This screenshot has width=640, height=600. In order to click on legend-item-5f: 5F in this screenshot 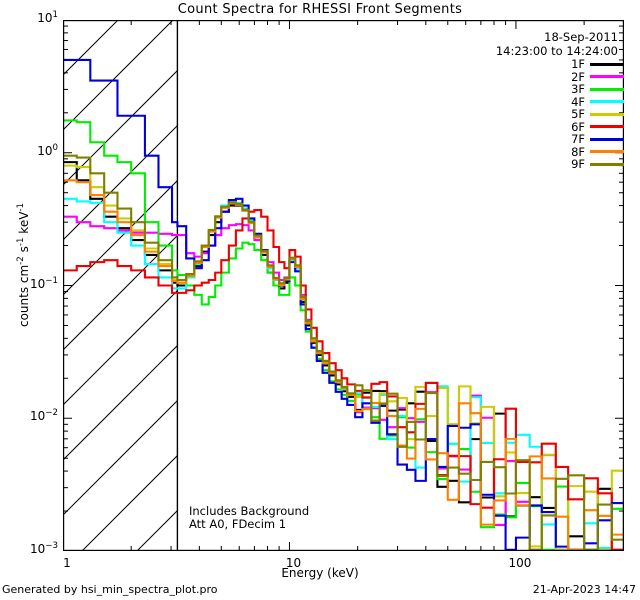, I will do `click(564, 114)`.